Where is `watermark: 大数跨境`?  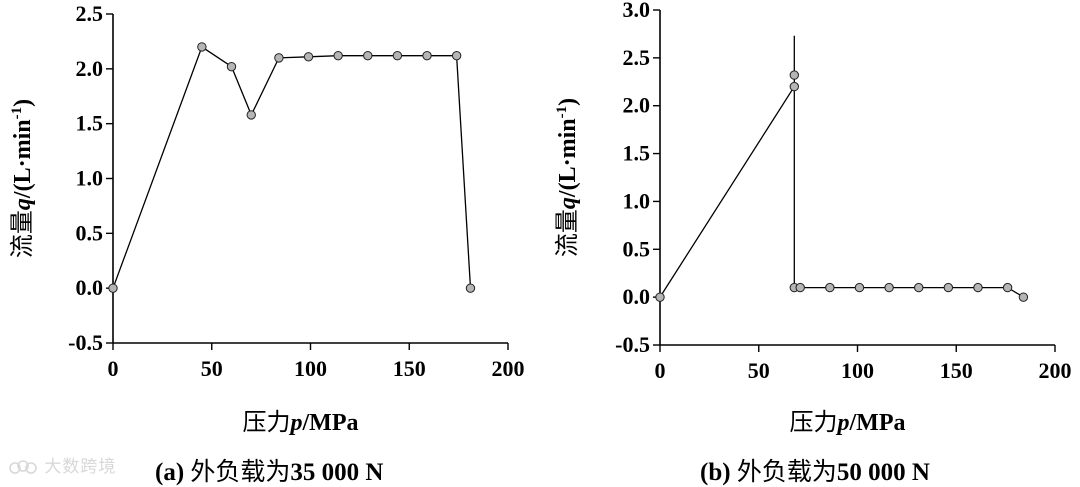
watermark: 大数跨境 is located at coordinates (62, 464).